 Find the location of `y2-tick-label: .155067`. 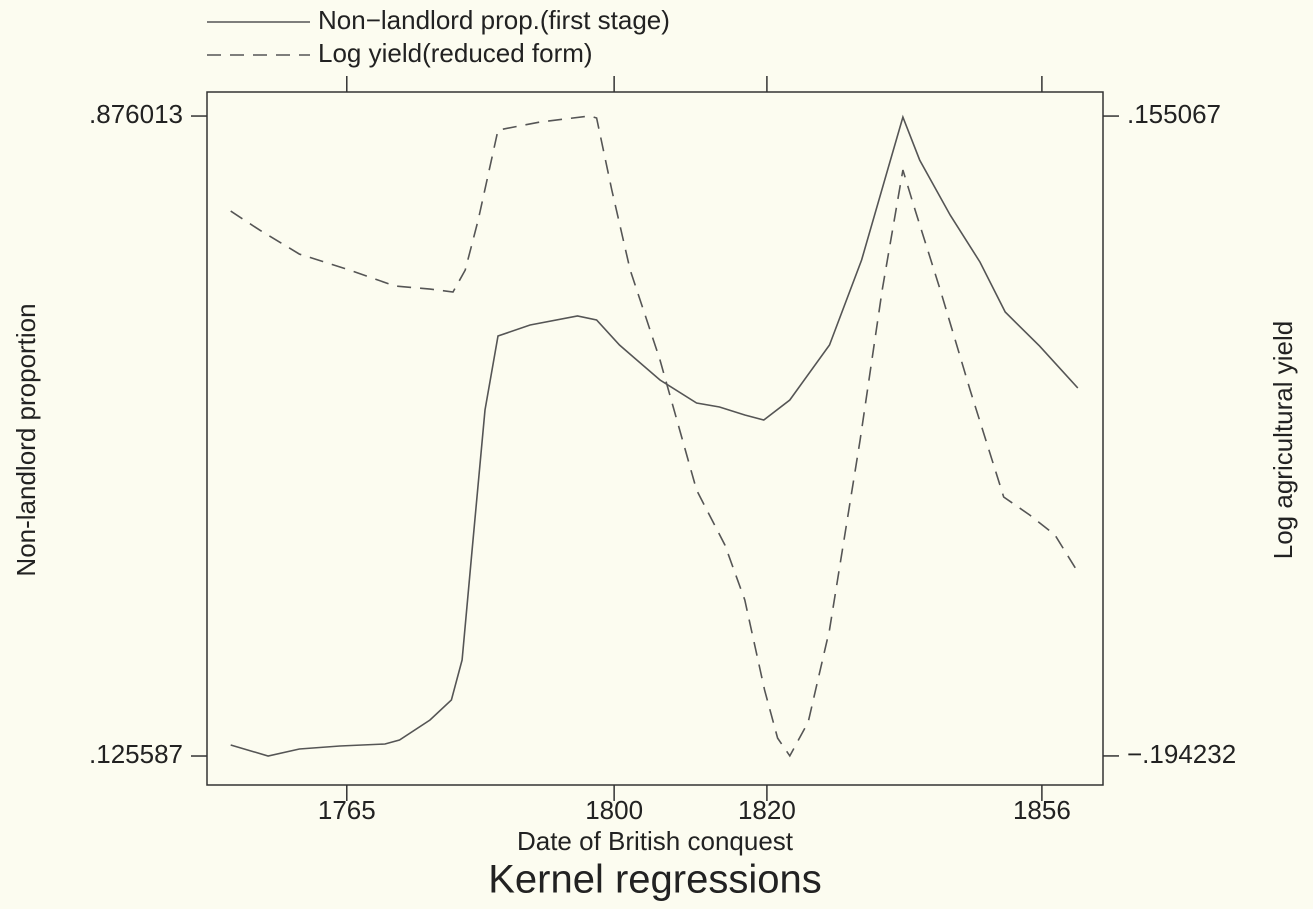

y2-tick-label: .155067 is located at coordinates (1174, 114).